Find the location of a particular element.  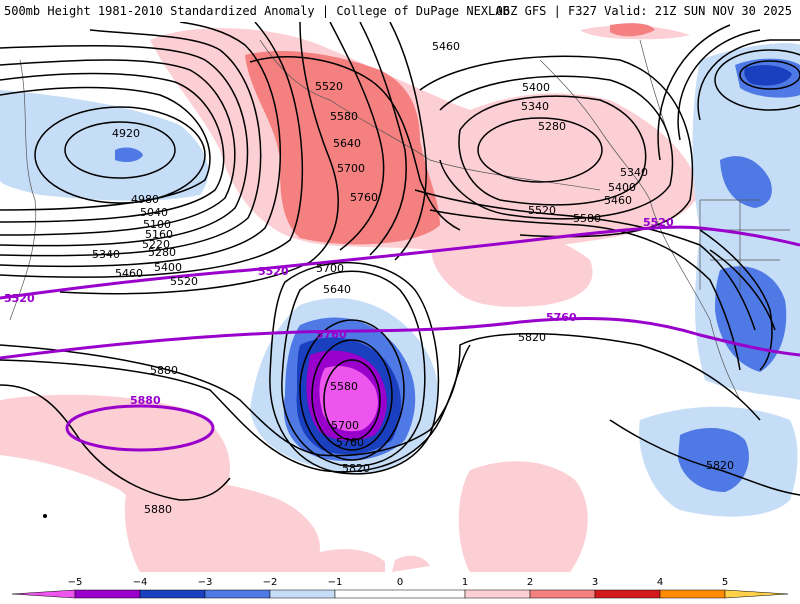

colorbar-tick-label: −5 is located at coordinates (75, 582).